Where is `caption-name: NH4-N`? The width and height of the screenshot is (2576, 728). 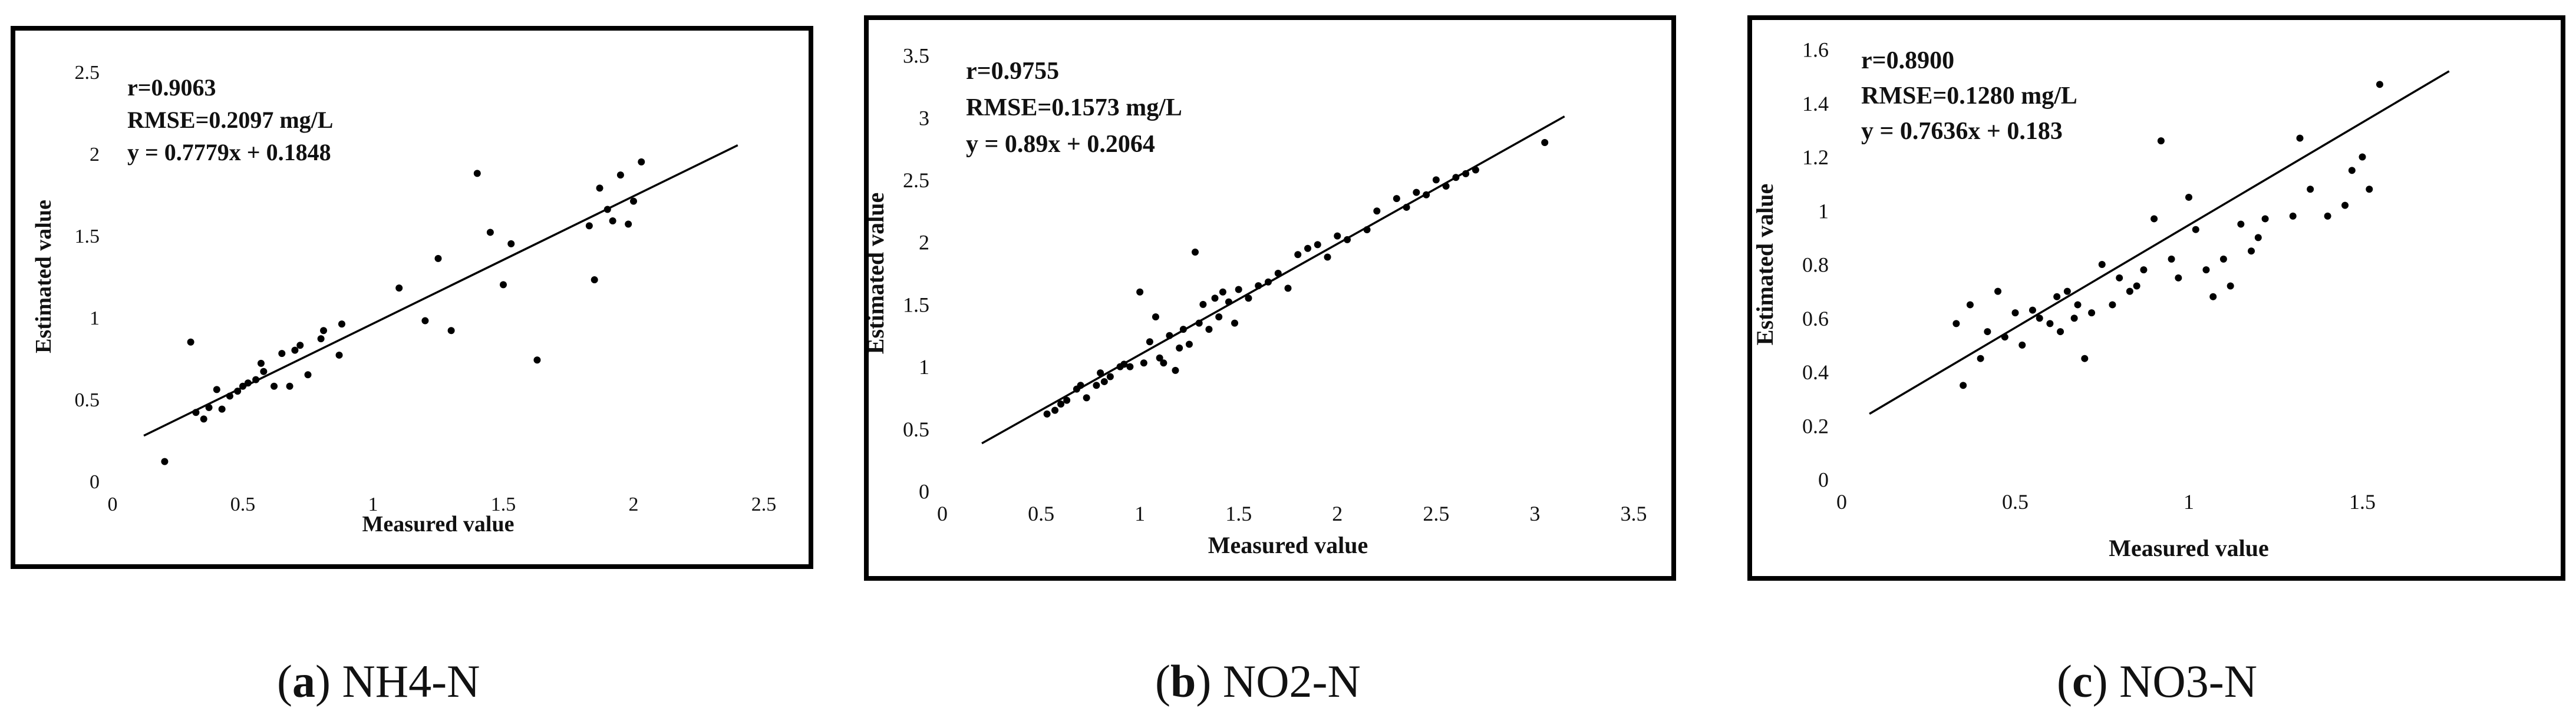
caption-name: NH4-N is located at coordinates (411, 681).